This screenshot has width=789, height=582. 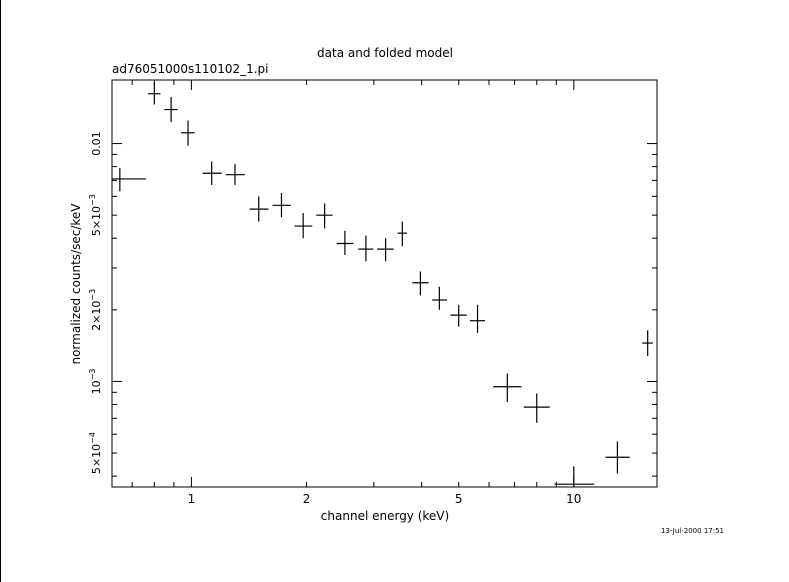 What do you see at coordinates (573, 499) in the screenshot?
I see `x-tick-label: 10` at bounding box center [573, 499].